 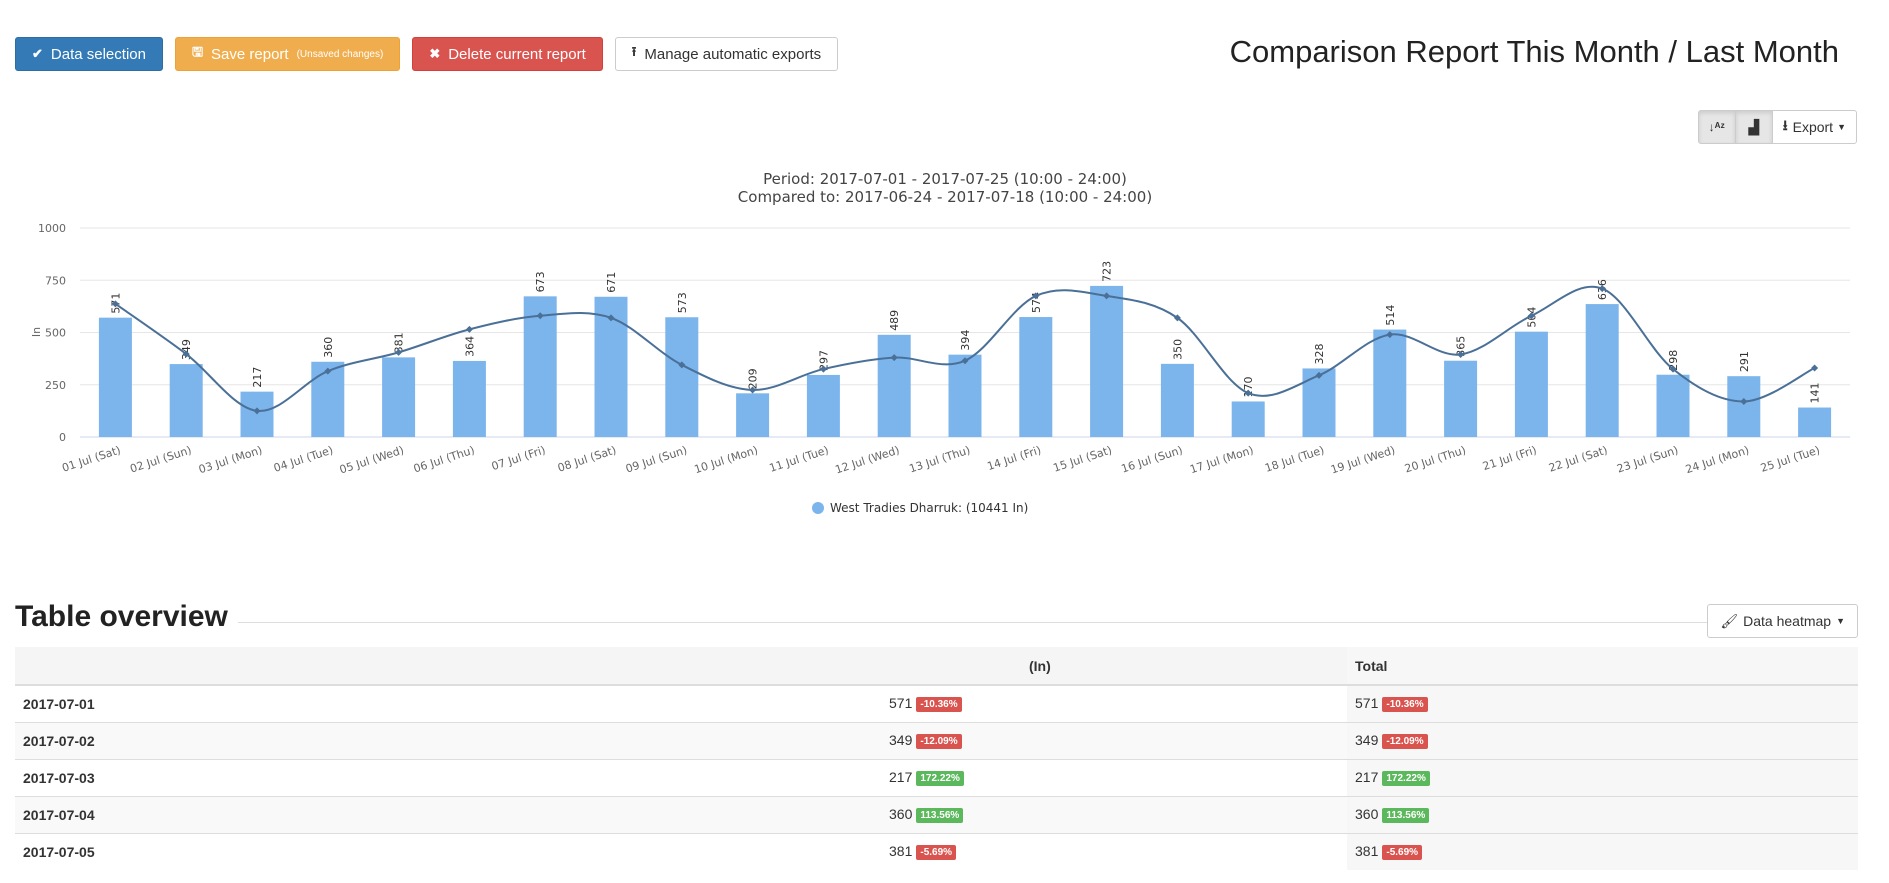 I want to click on date-column-header, so click(x=232, y=666).